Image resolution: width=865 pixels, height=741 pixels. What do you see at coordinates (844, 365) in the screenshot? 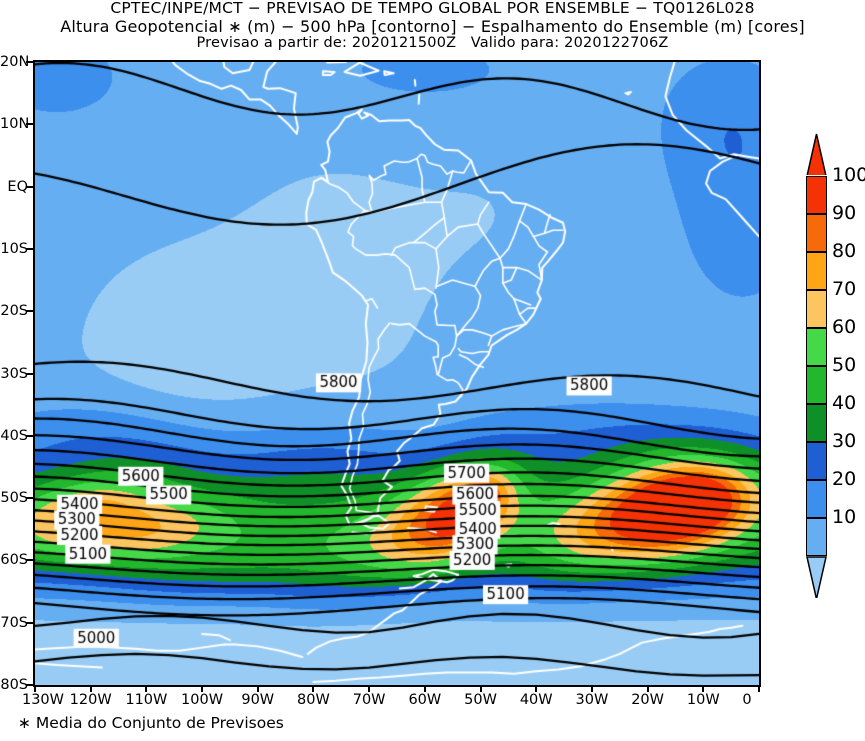
I see `colorbar-label-50: 50` at bounding box center [844, 365].